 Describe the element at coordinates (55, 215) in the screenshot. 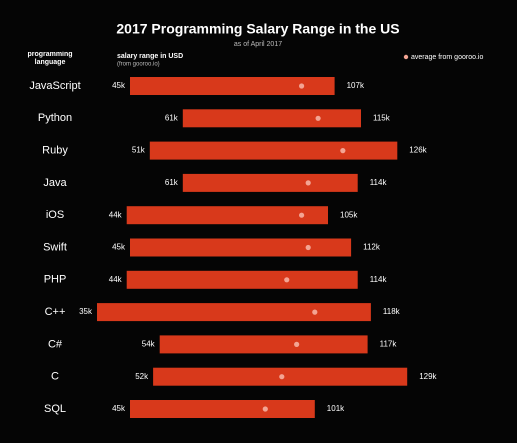

I see `category-label: iOS` at that location.